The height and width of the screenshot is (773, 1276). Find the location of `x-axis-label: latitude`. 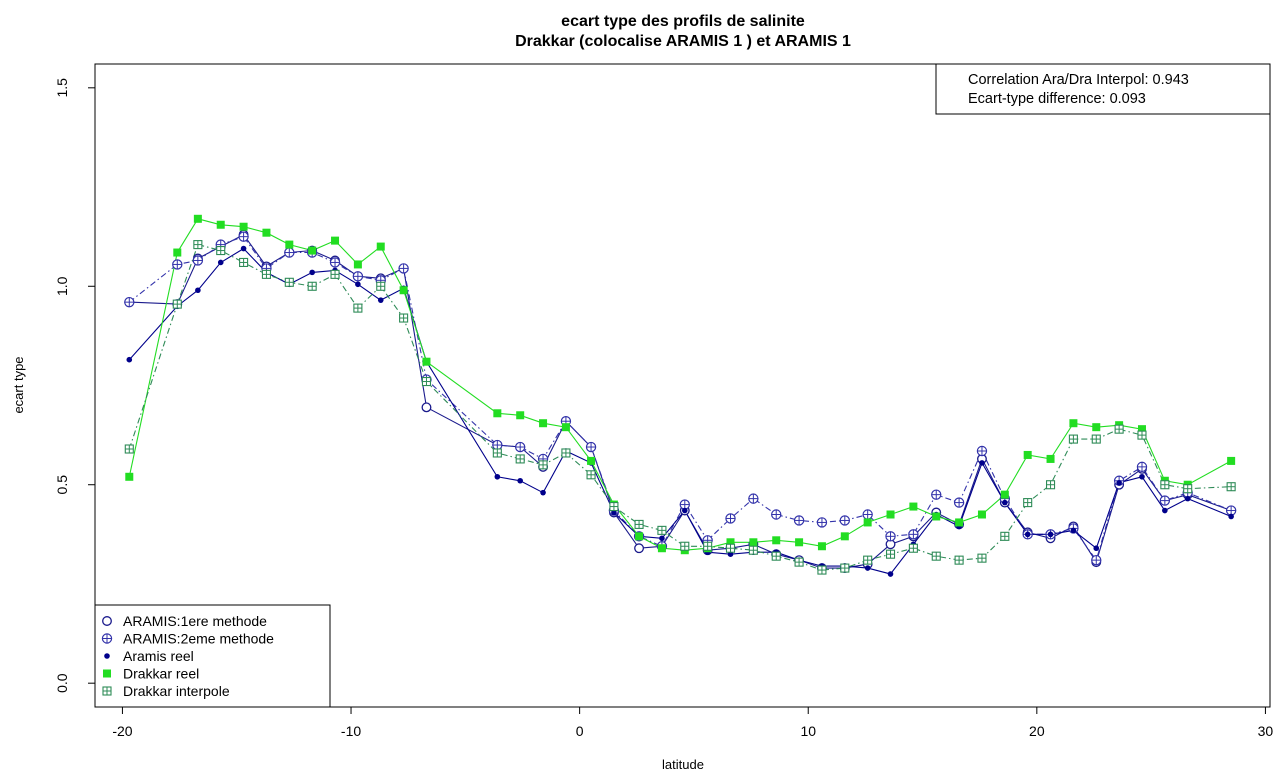

x-axis-label: latitude is located at coordinates (683, 764).